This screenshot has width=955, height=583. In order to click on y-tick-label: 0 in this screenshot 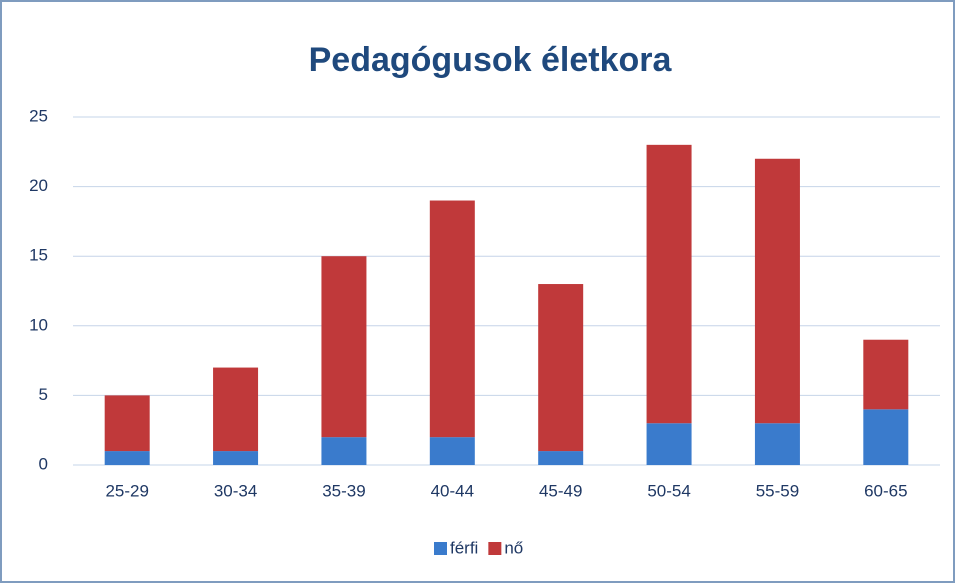, I will do `click(43, 463)`.